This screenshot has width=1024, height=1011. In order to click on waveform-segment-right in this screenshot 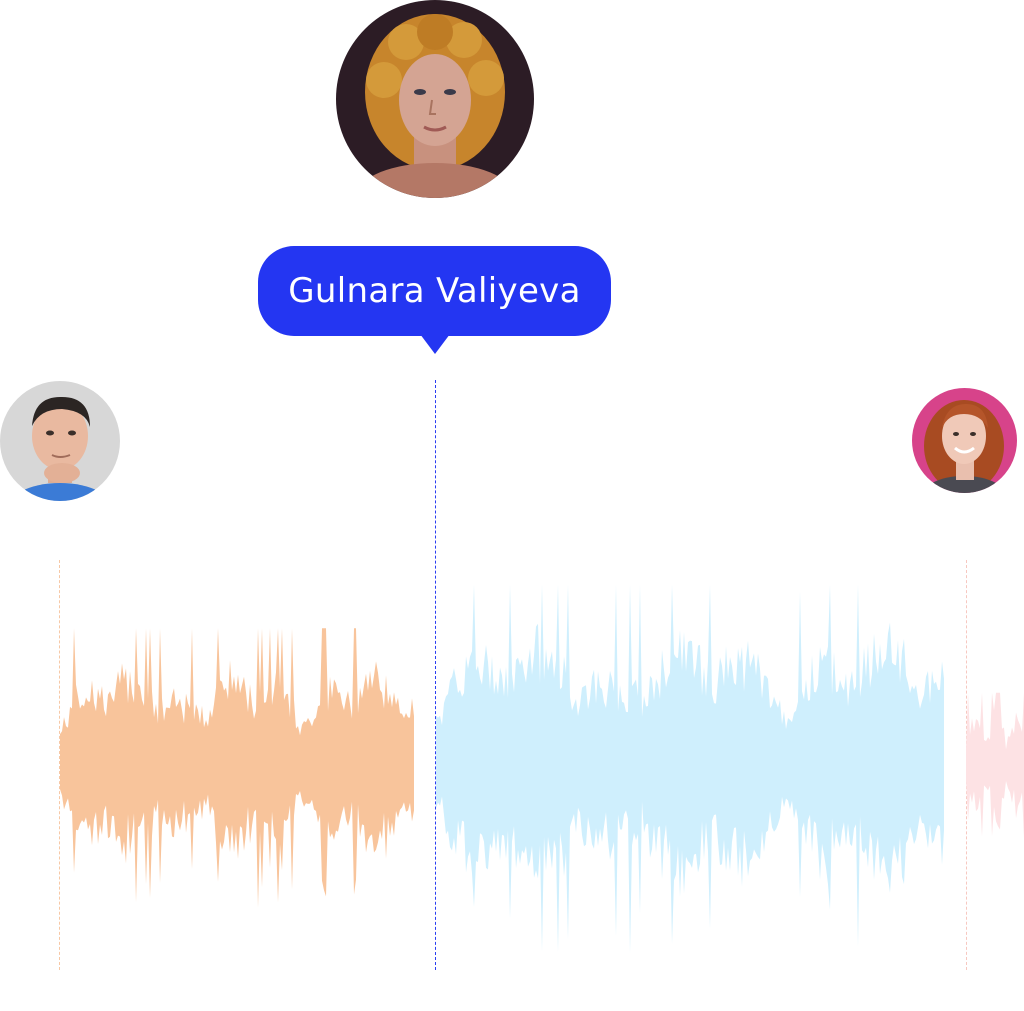, I will do `click(995, 765)`.